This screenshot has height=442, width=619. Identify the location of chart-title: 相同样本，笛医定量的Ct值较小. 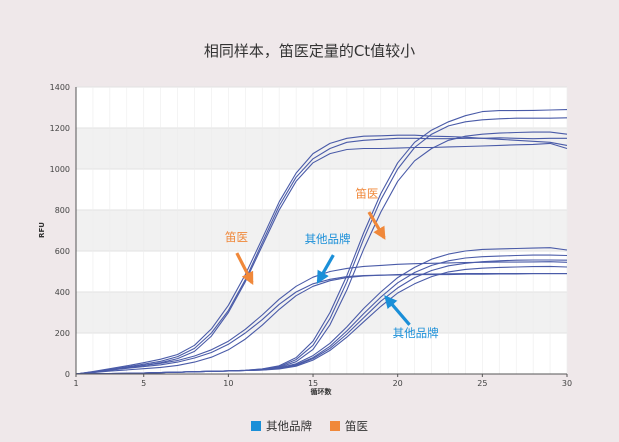
(309, 51).